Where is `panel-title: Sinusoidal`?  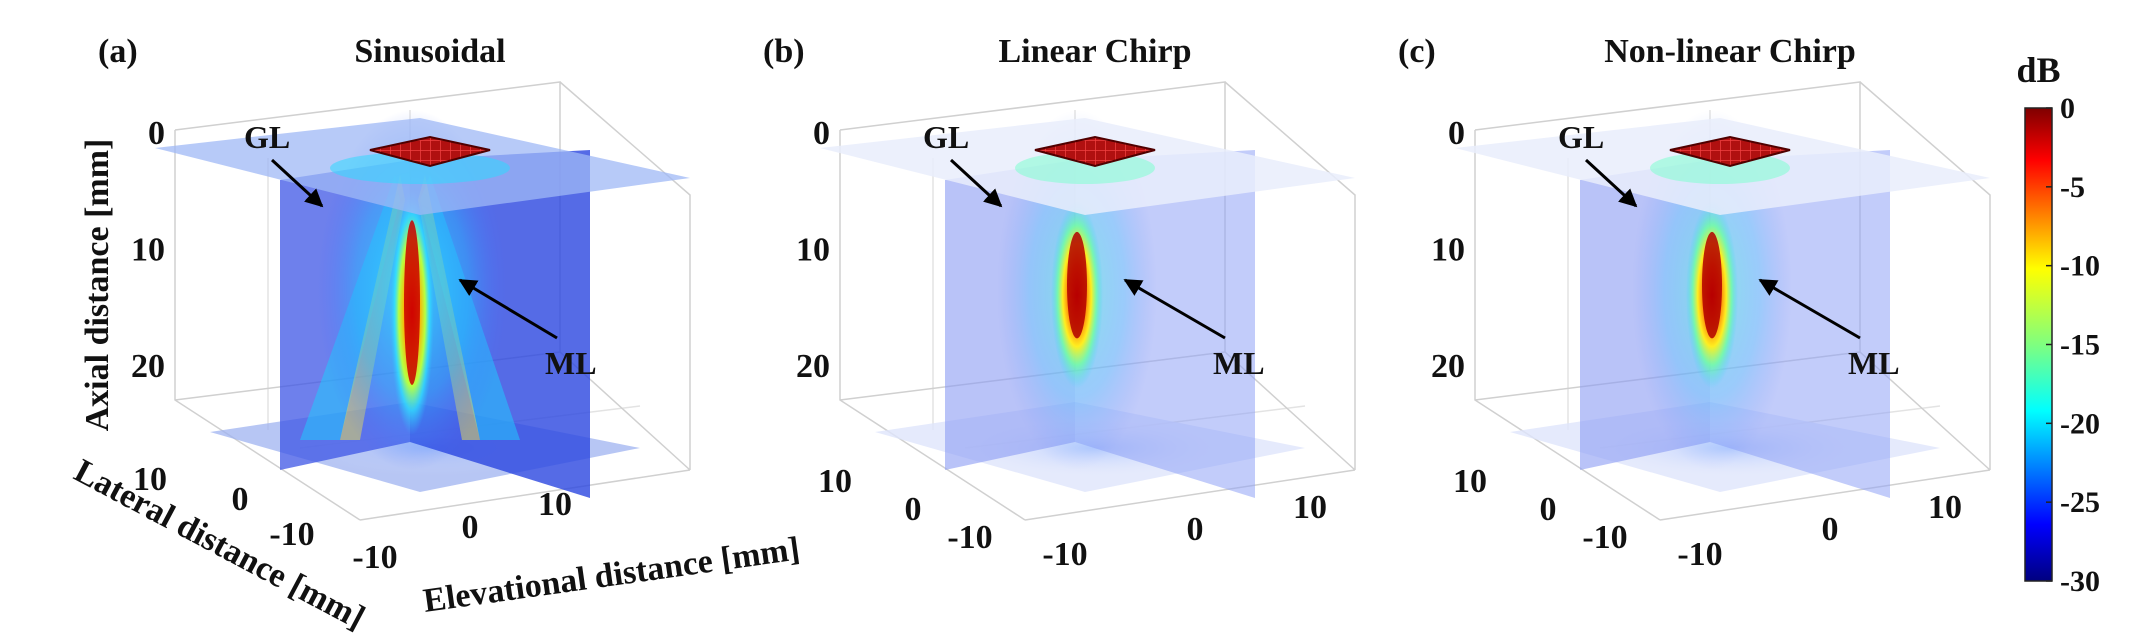 panel-title: Sinusoidal is located at coordinates (429, 51).